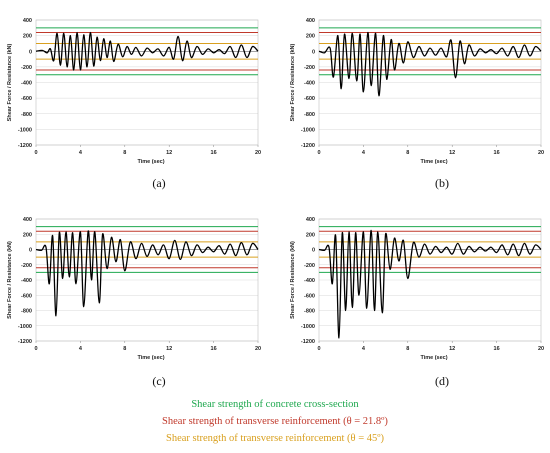  What do you see at coordinates (158, 183) in the screenshot?
I see `panel-label: (a)` at bounding box center [158, 183].